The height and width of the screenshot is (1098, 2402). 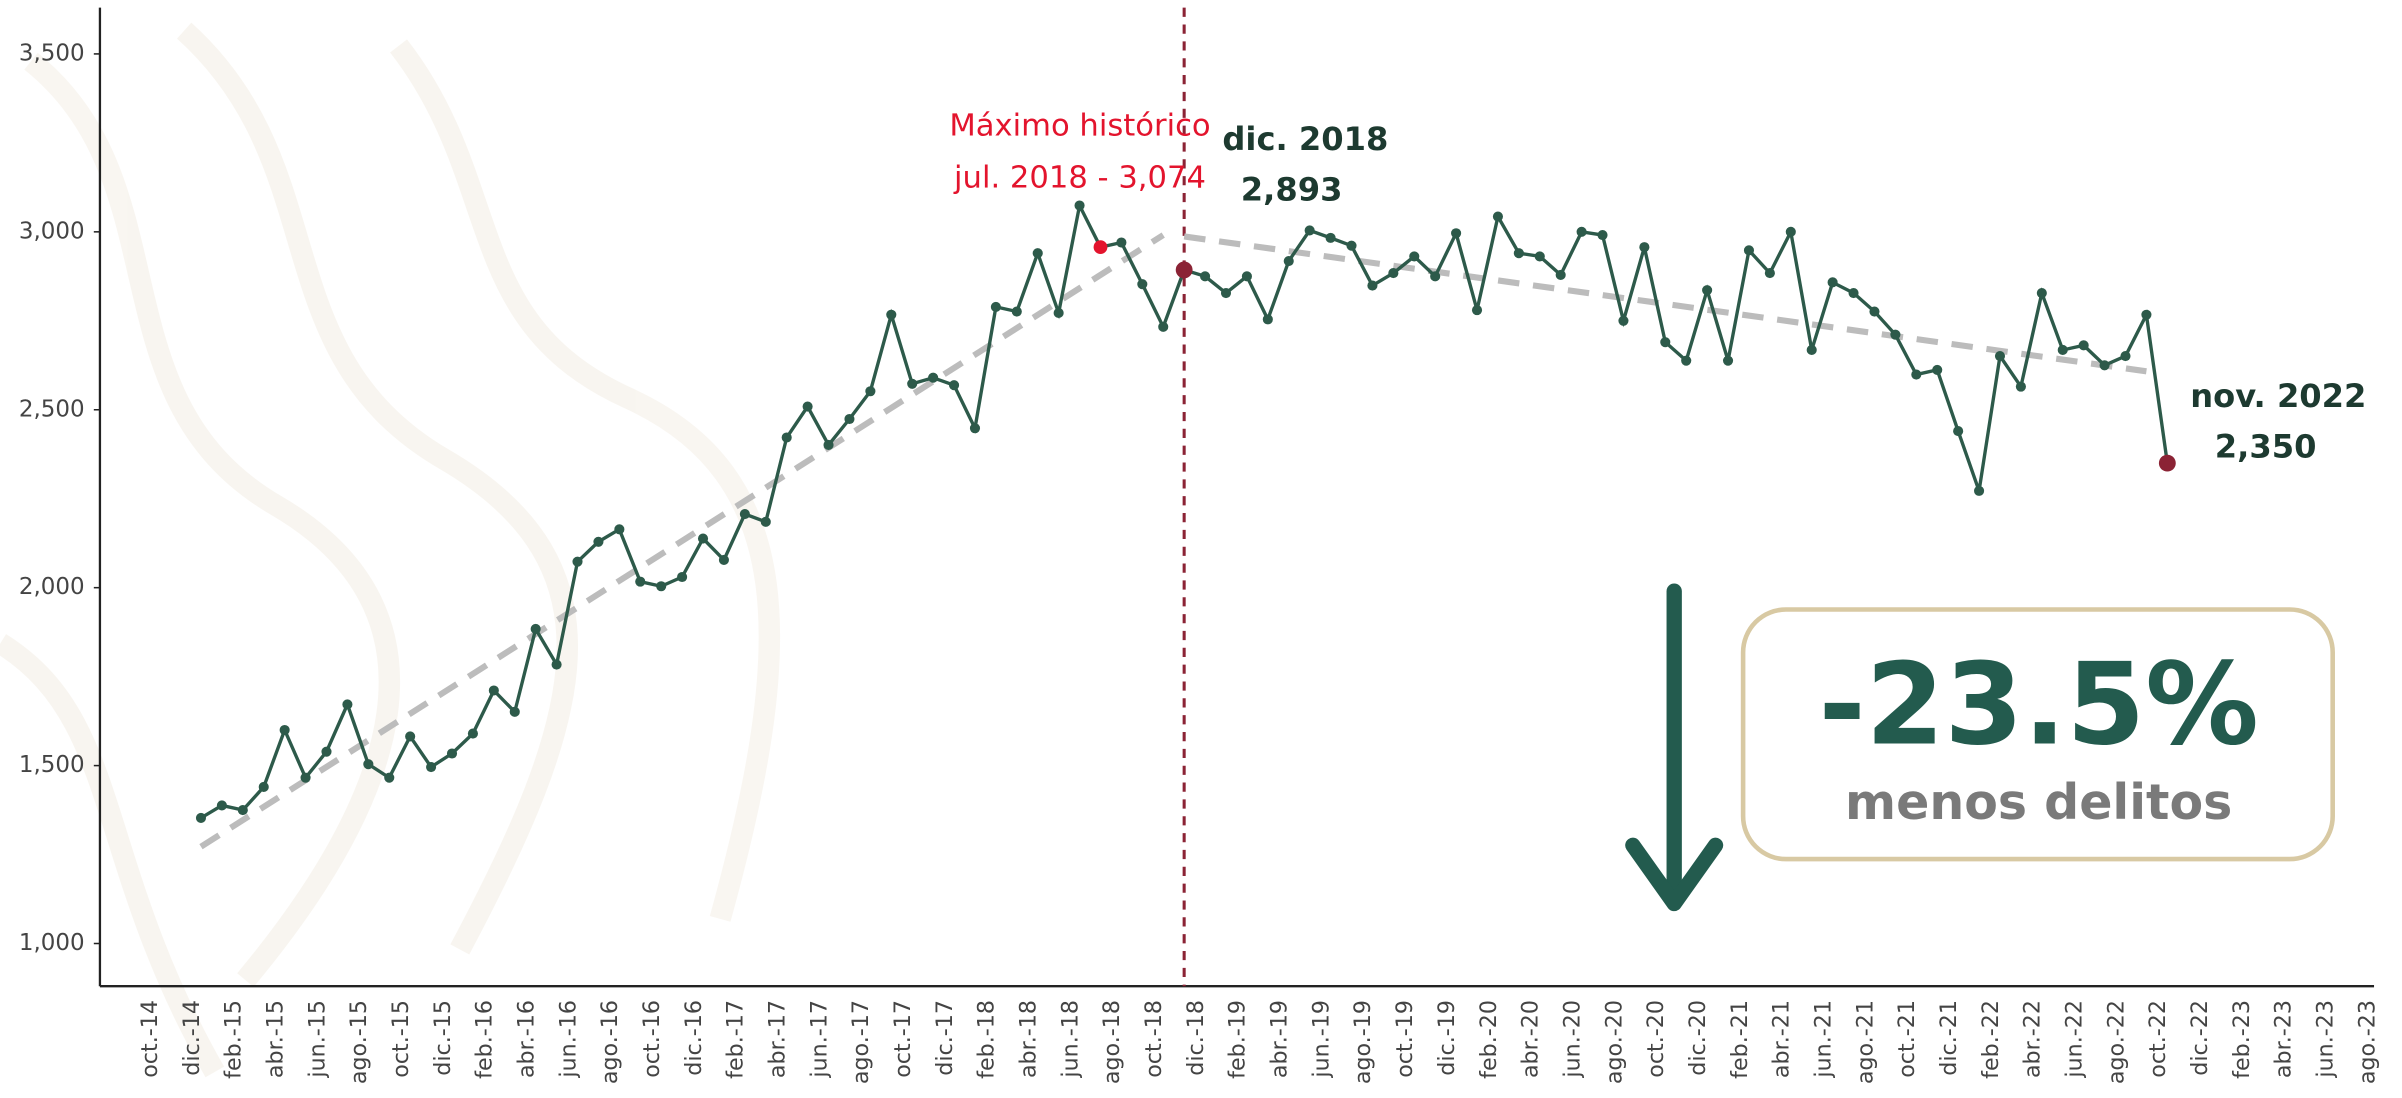 I want to click on x-tick-label: dic.-14, so click(x=192, y=1038).